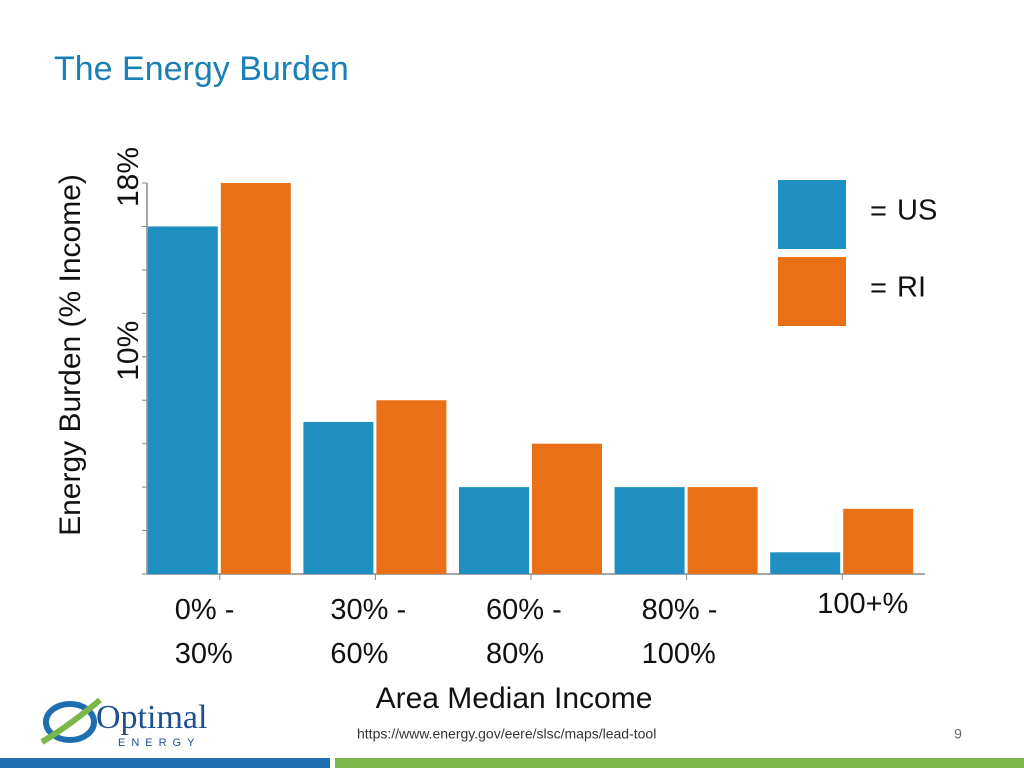  Describe the element at coordinates (128, 177) in the screenshot. I see `y-tick-label: 18%` at that location.